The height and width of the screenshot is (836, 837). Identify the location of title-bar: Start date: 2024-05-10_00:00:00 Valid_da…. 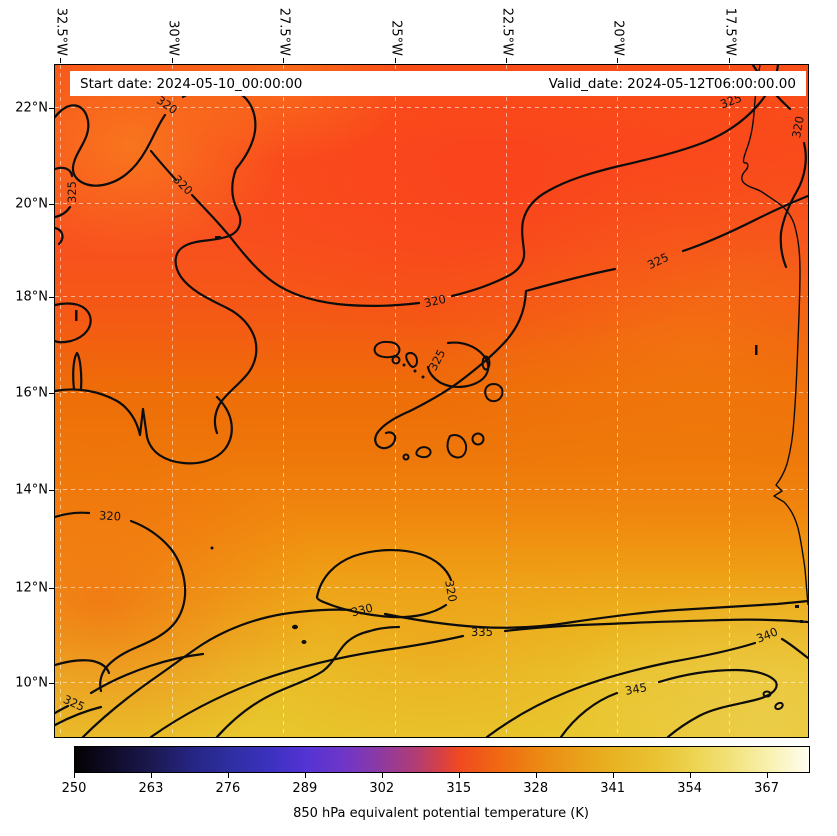
(438, 83).